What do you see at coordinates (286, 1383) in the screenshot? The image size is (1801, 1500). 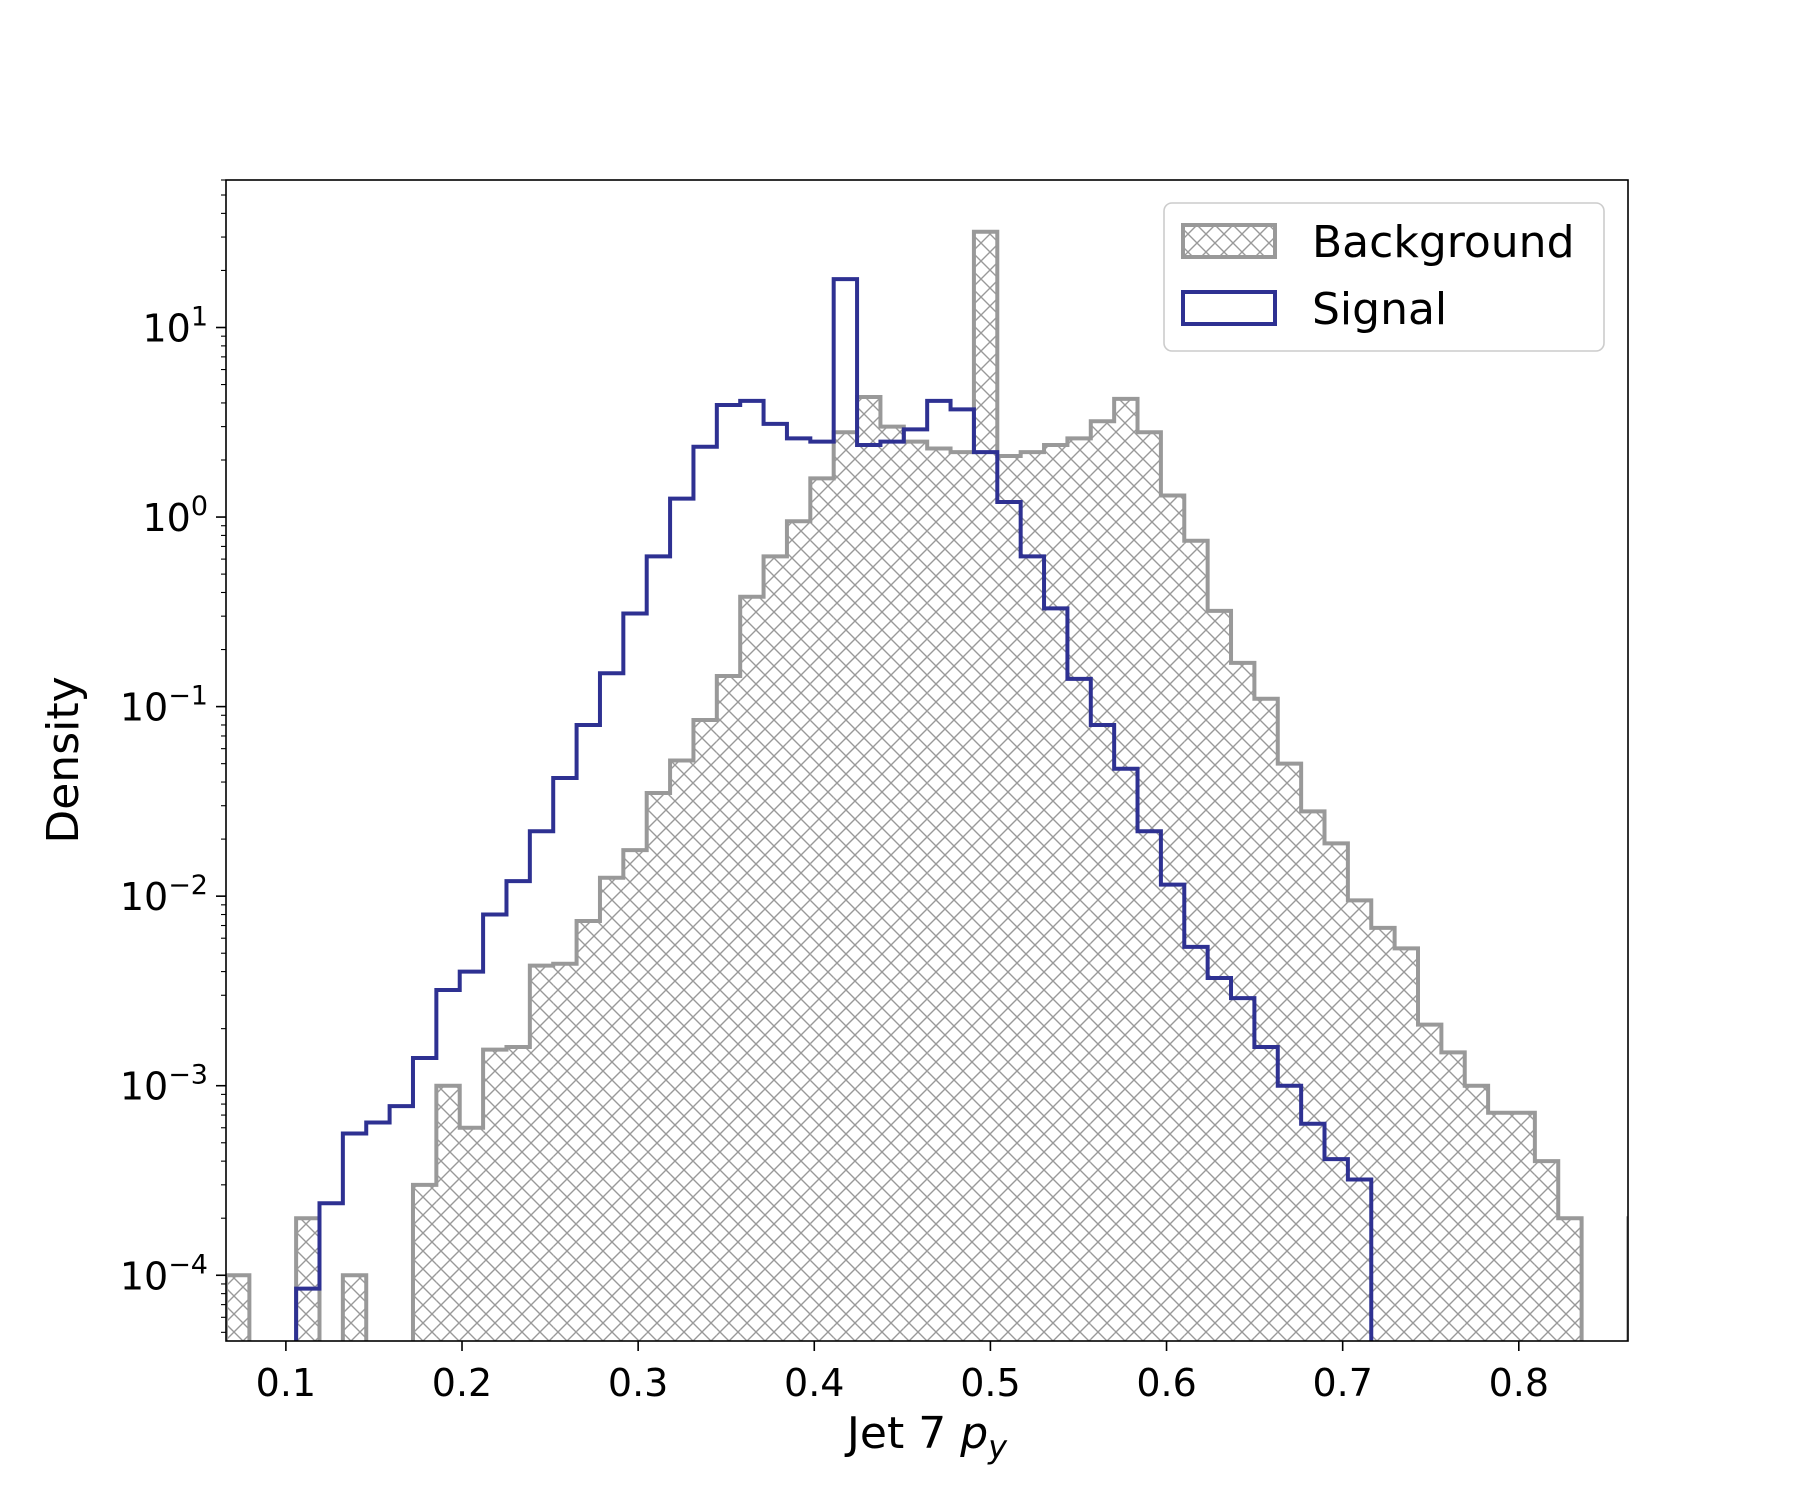 I see `x-tick-label: 0.1` at bounding box center [286, 1383].